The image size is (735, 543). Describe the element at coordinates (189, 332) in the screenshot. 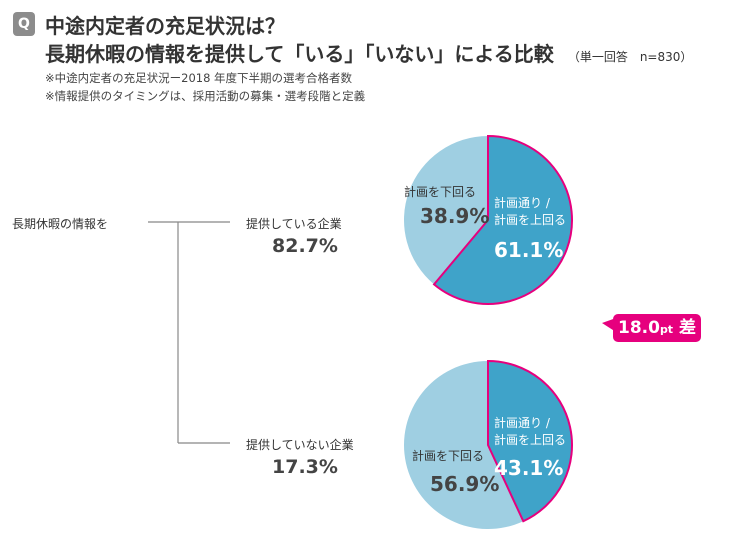

I see `tree-lines` at that location.